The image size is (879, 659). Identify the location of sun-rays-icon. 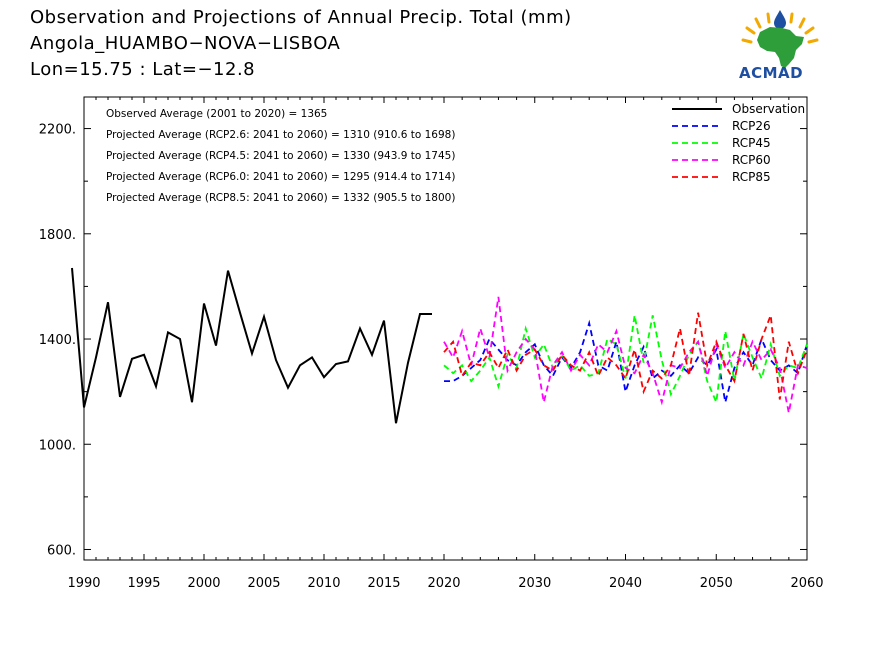
(780, 28).